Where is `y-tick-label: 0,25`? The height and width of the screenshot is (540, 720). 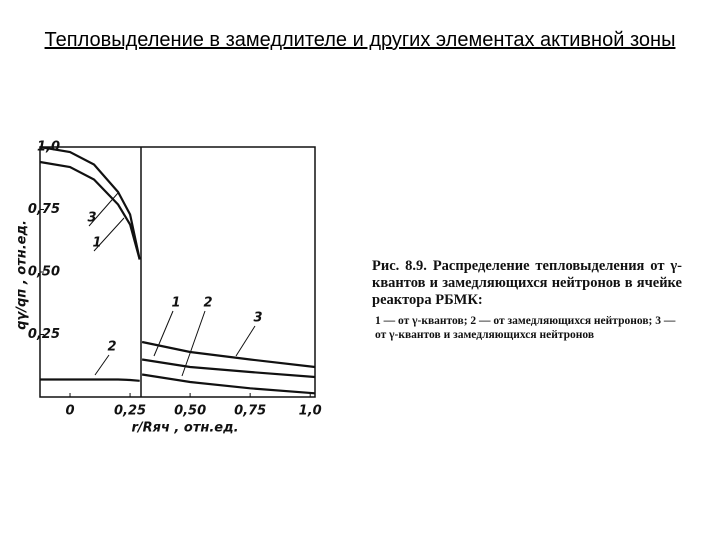
y-tick-label: 0,25 is located at coordinates (44, 334).